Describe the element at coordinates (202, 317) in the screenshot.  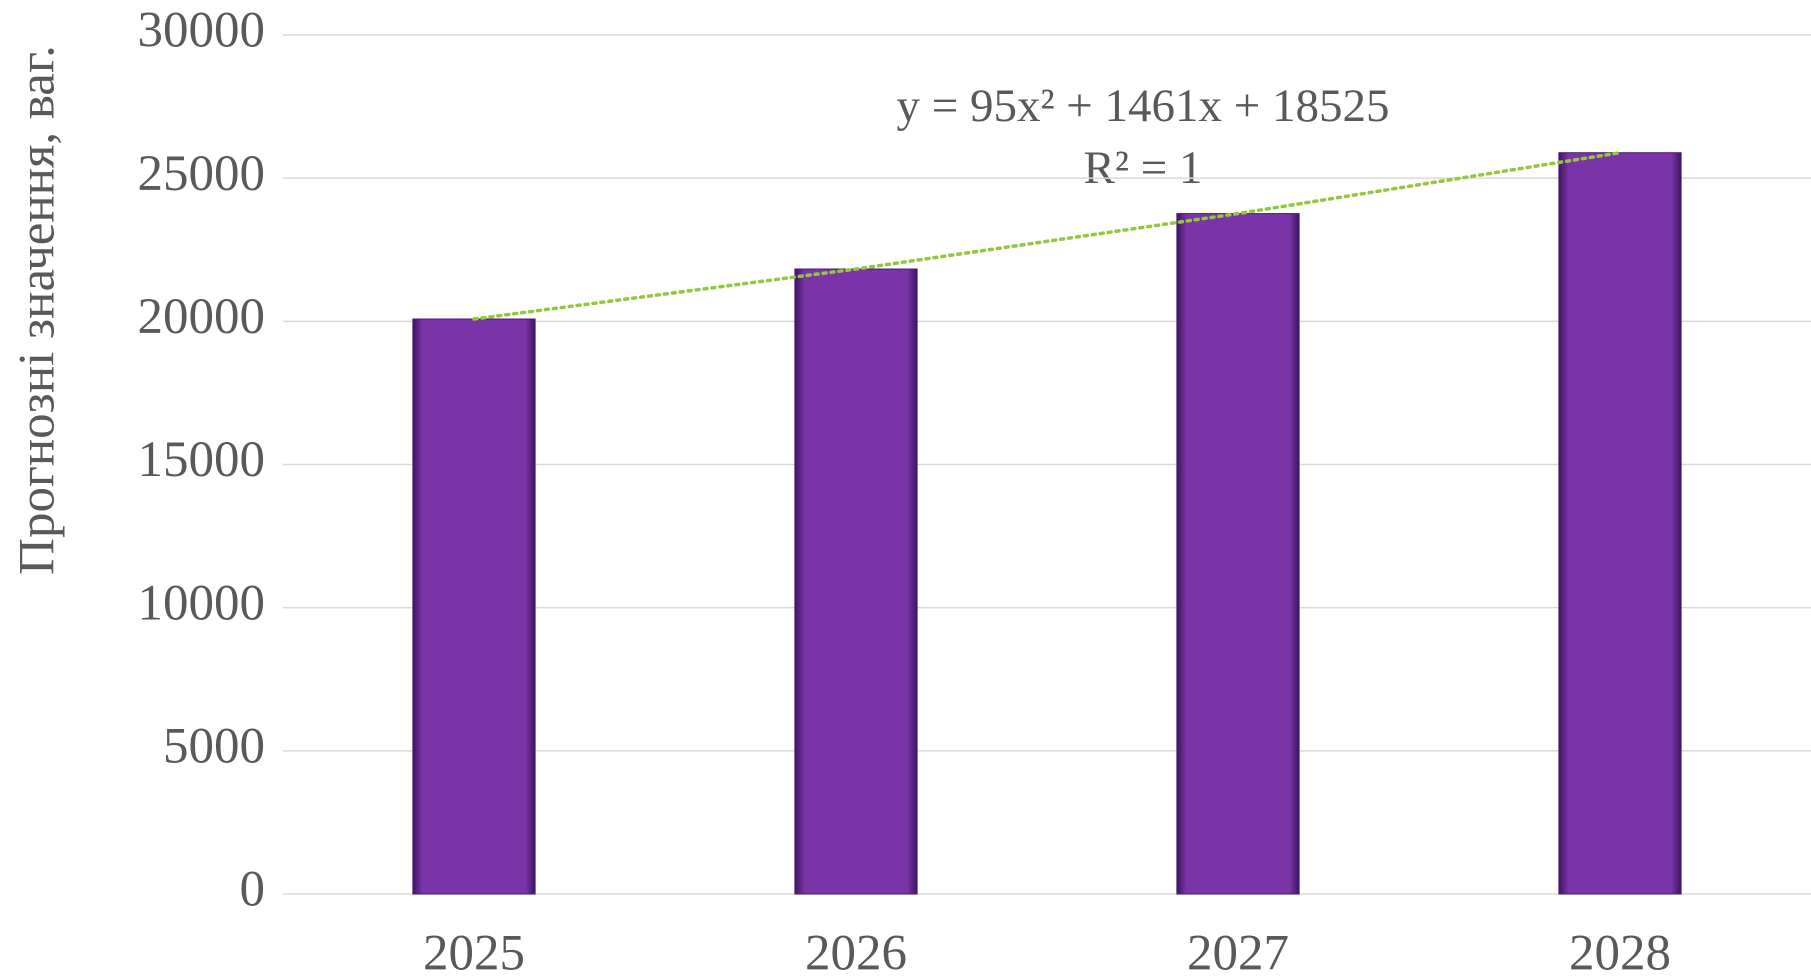
I see `y-tick-label: 20000` at that location.